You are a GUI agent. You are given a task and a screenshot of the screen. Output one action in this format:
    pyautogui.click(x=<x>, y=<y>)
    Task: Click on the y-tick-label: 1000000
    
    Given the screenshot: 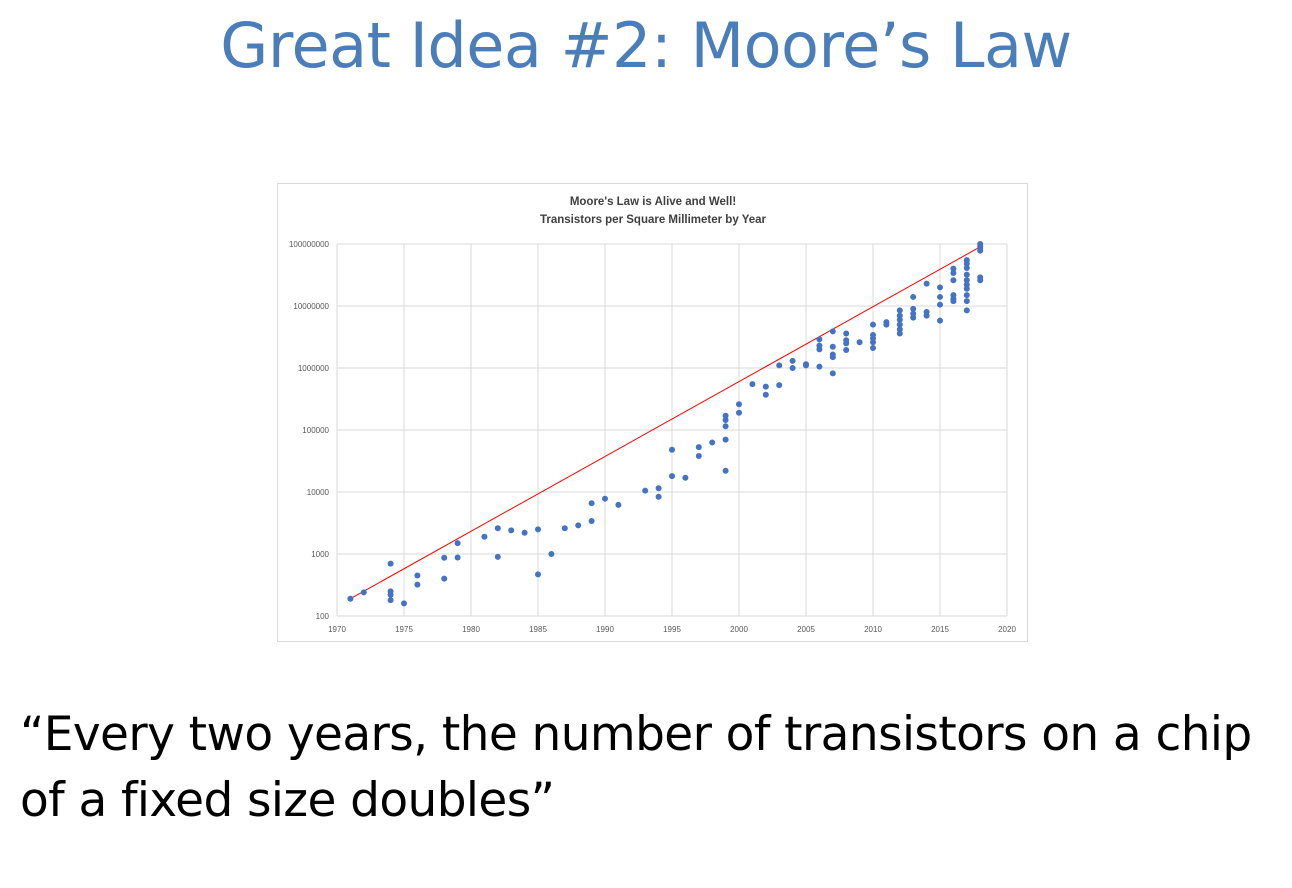 What is the action you would take?
    pyautogui.click(x=314, y=368)
    